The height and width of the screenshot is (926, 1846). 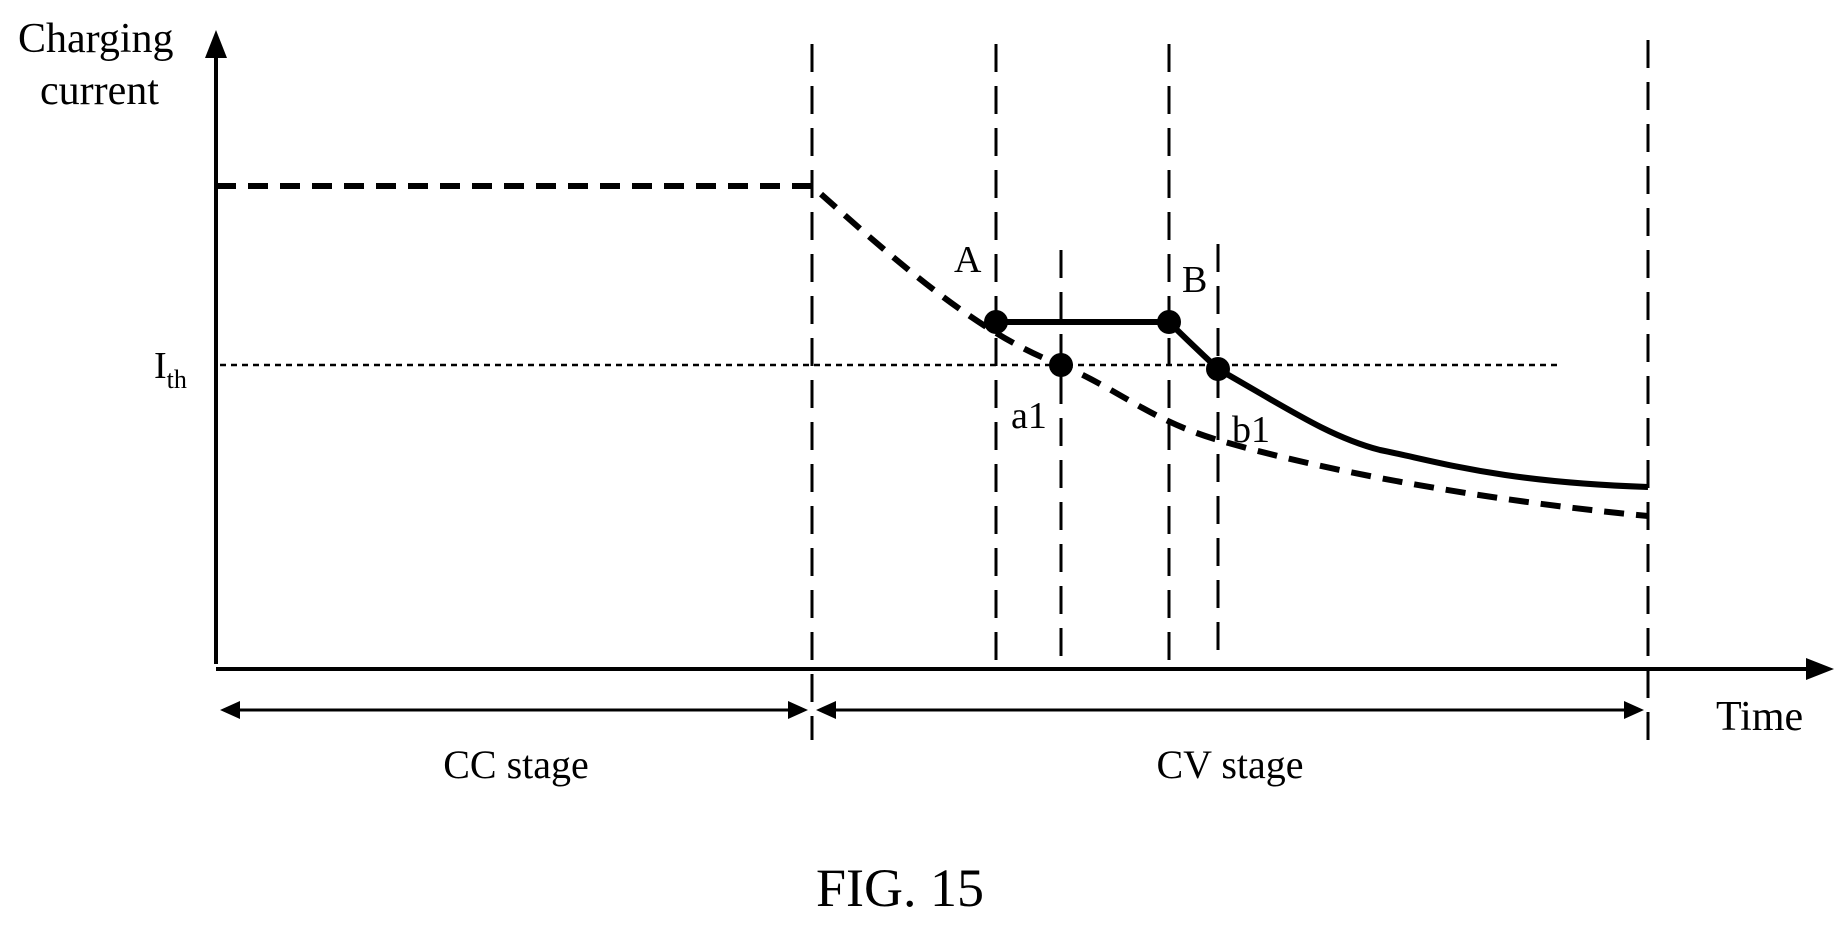 What do you see at coordinates (216, 44) in the screenshot?
I see `y-axis-arrowhead` at bounding box center [216, 44].